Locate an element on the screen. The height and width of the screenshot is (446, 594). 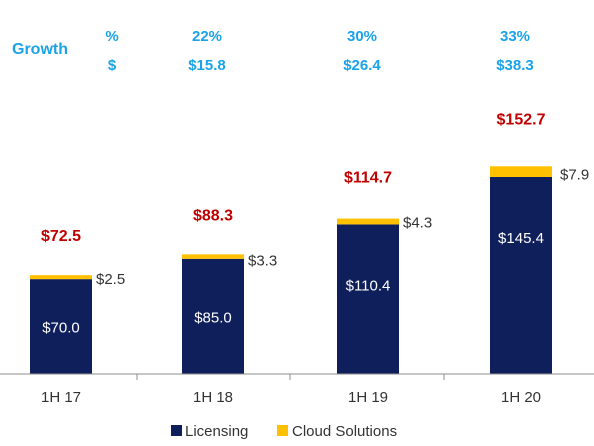
x-tick-label: 1H 19 is located at coordinates (368, 397).